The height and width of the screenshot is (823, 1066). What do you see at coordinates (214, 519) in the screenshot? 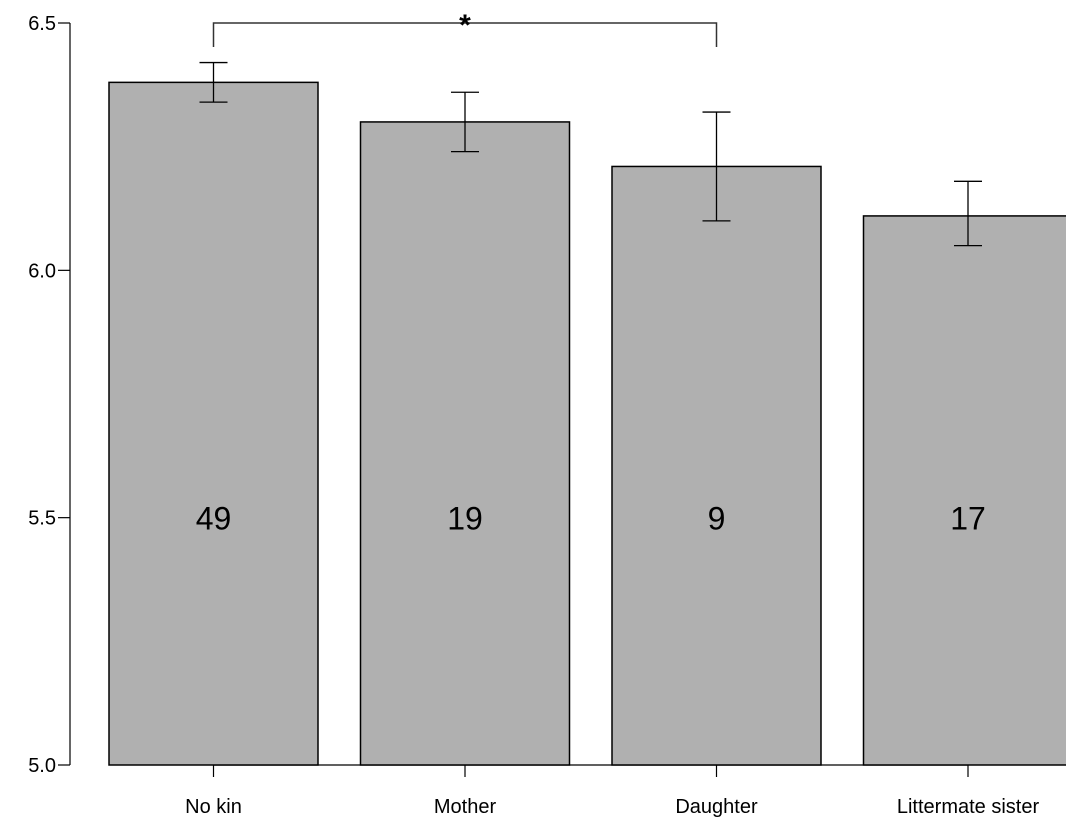
I see `count-label: 49` at bounding box center [214, 519].